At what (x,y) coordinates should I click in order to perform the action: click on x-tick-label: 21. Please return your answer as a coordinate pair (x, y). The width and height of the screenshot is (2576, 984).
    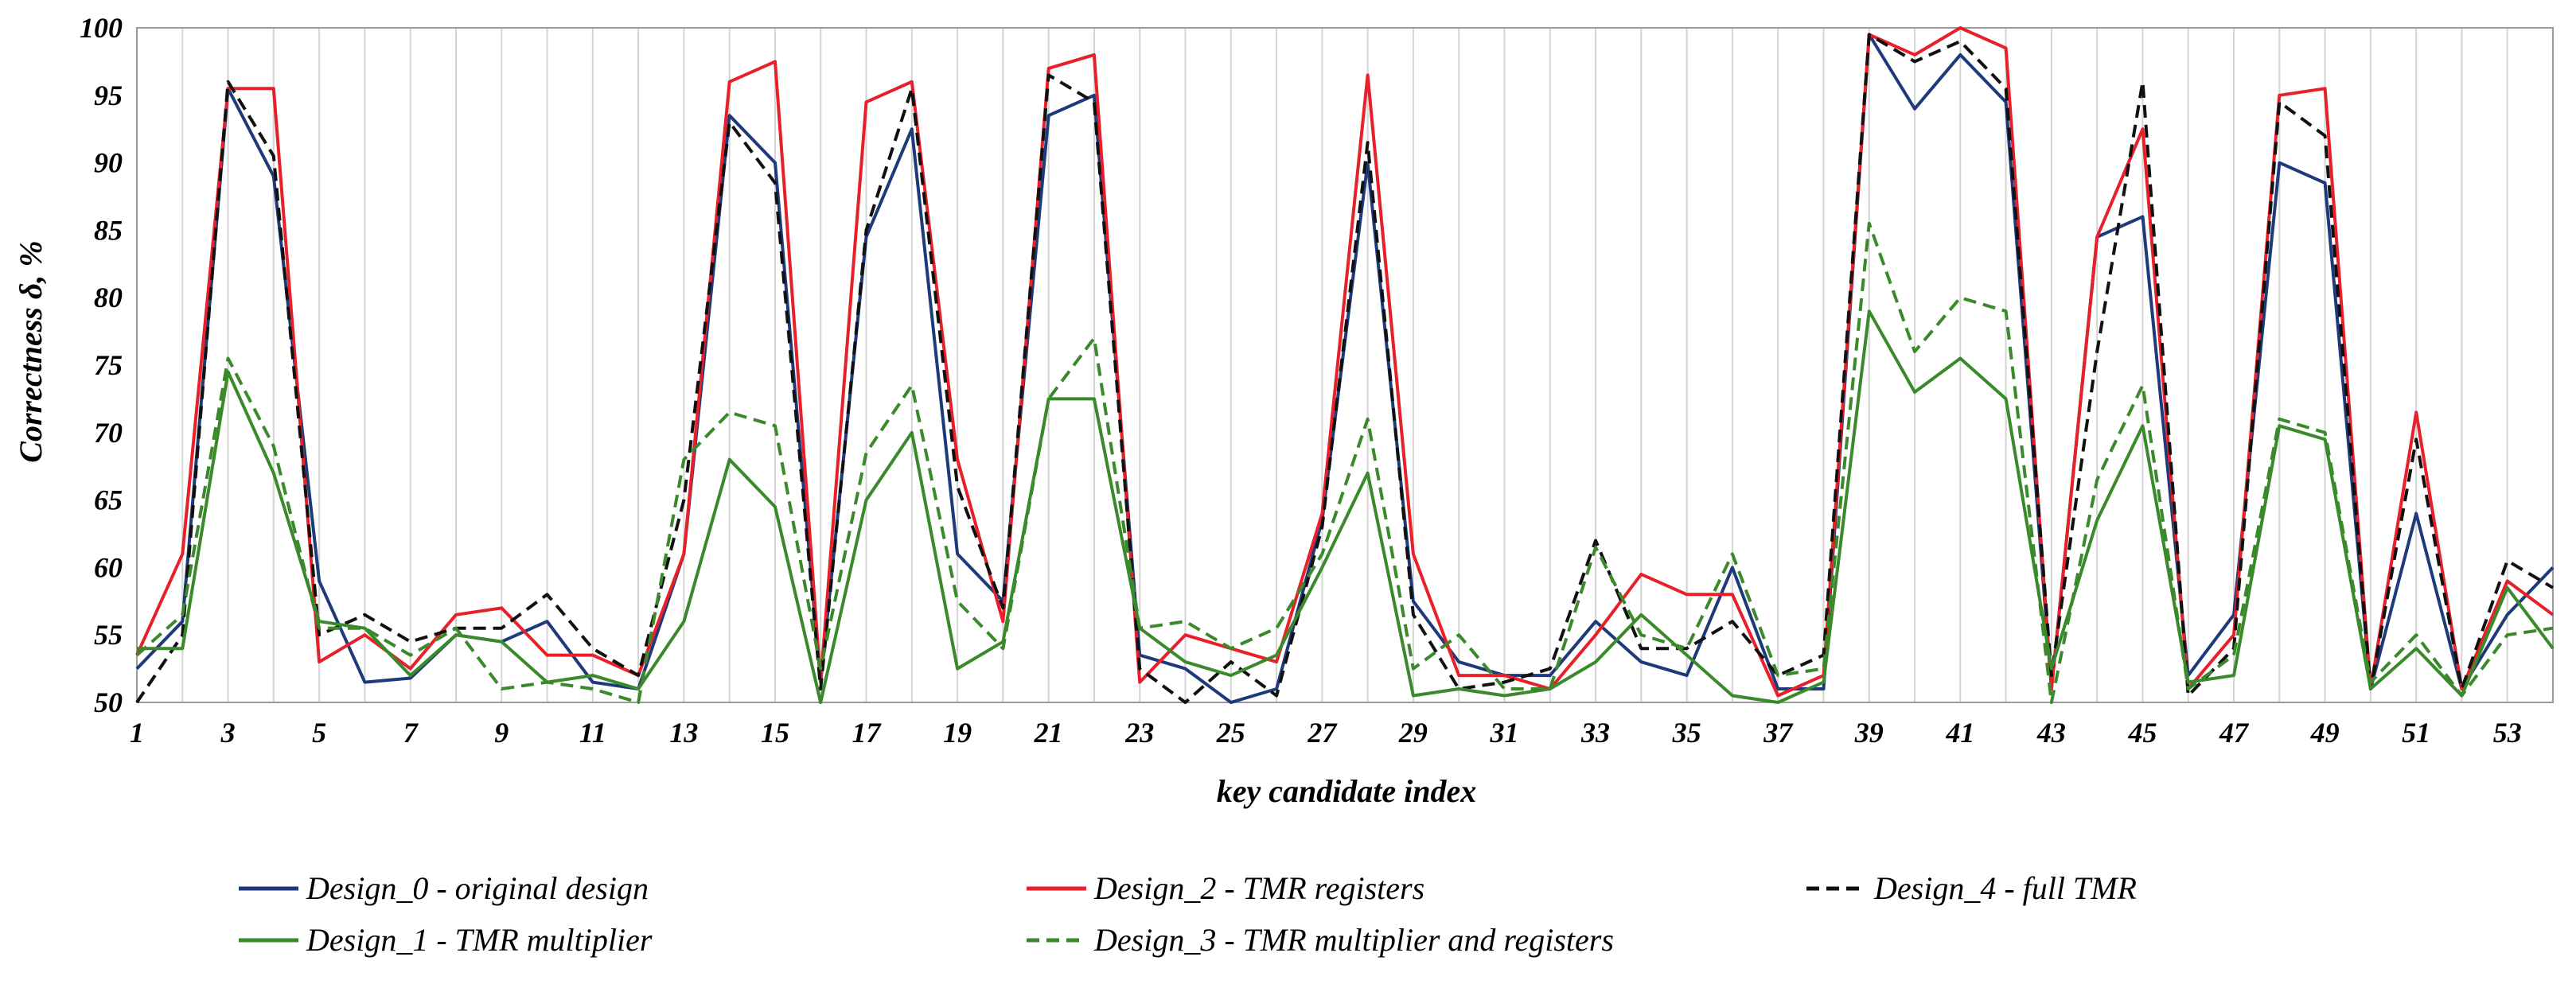
    Looking at the image, I should click on (1048, 733).